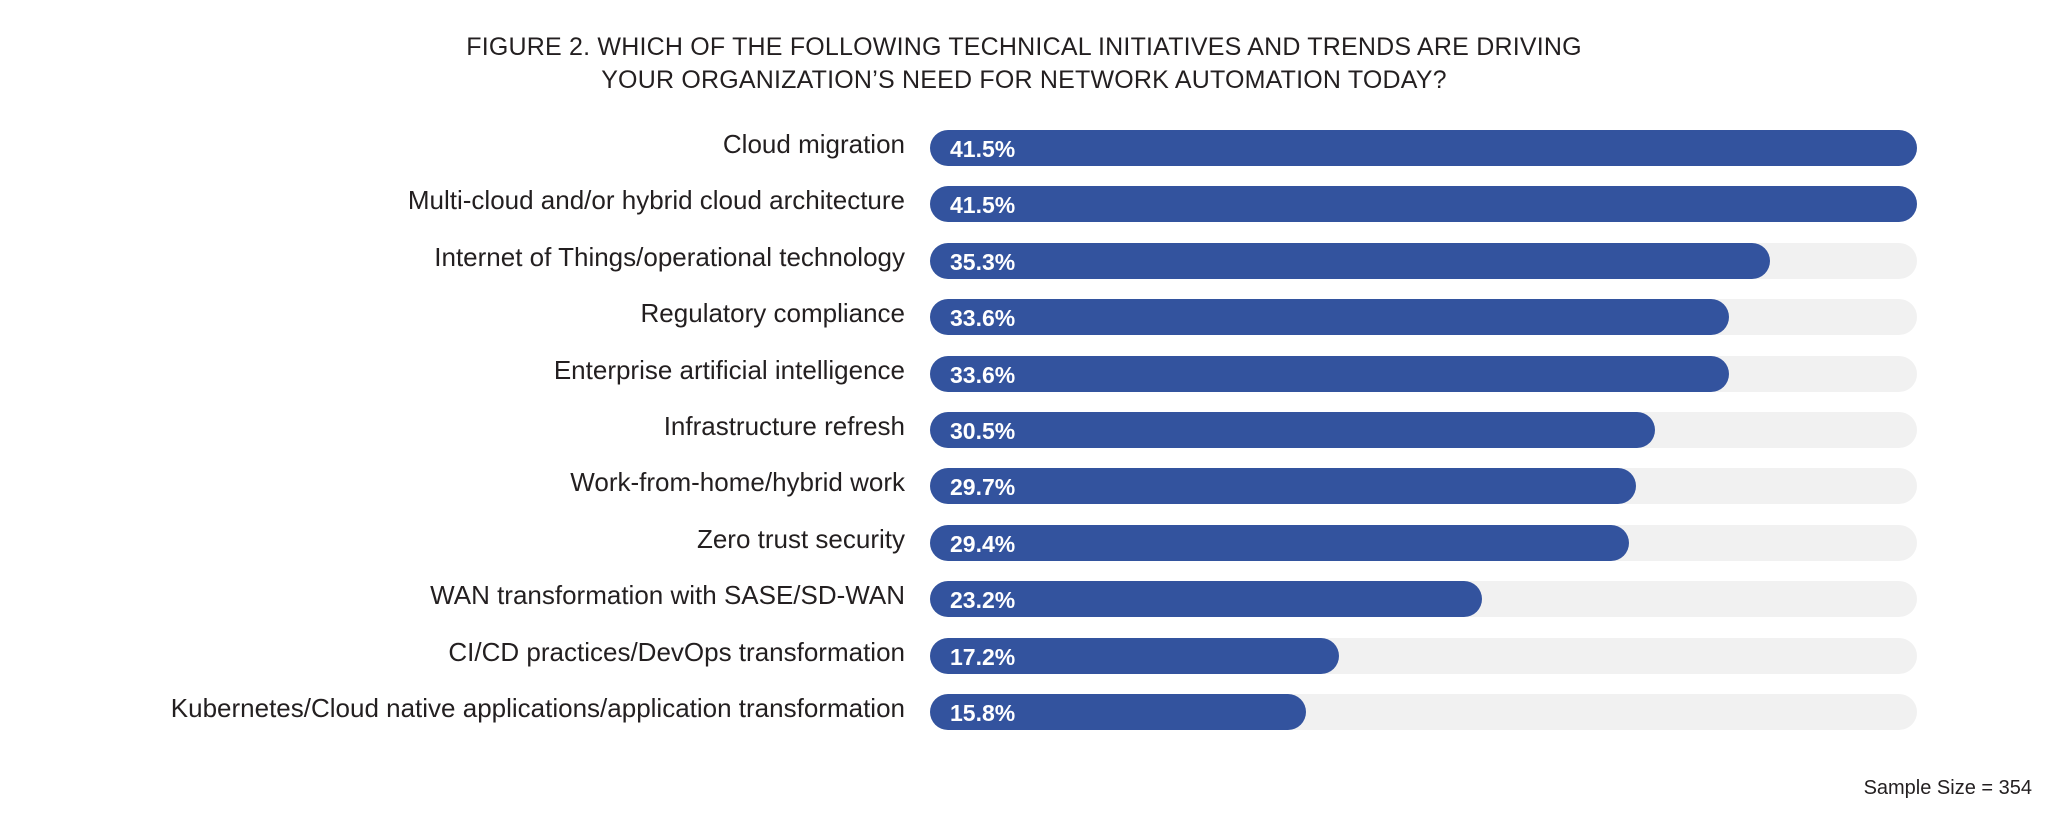 This screenshot has width=2048, height=814. I want to click on bar-track: 30.5%, so click(1423, 430).